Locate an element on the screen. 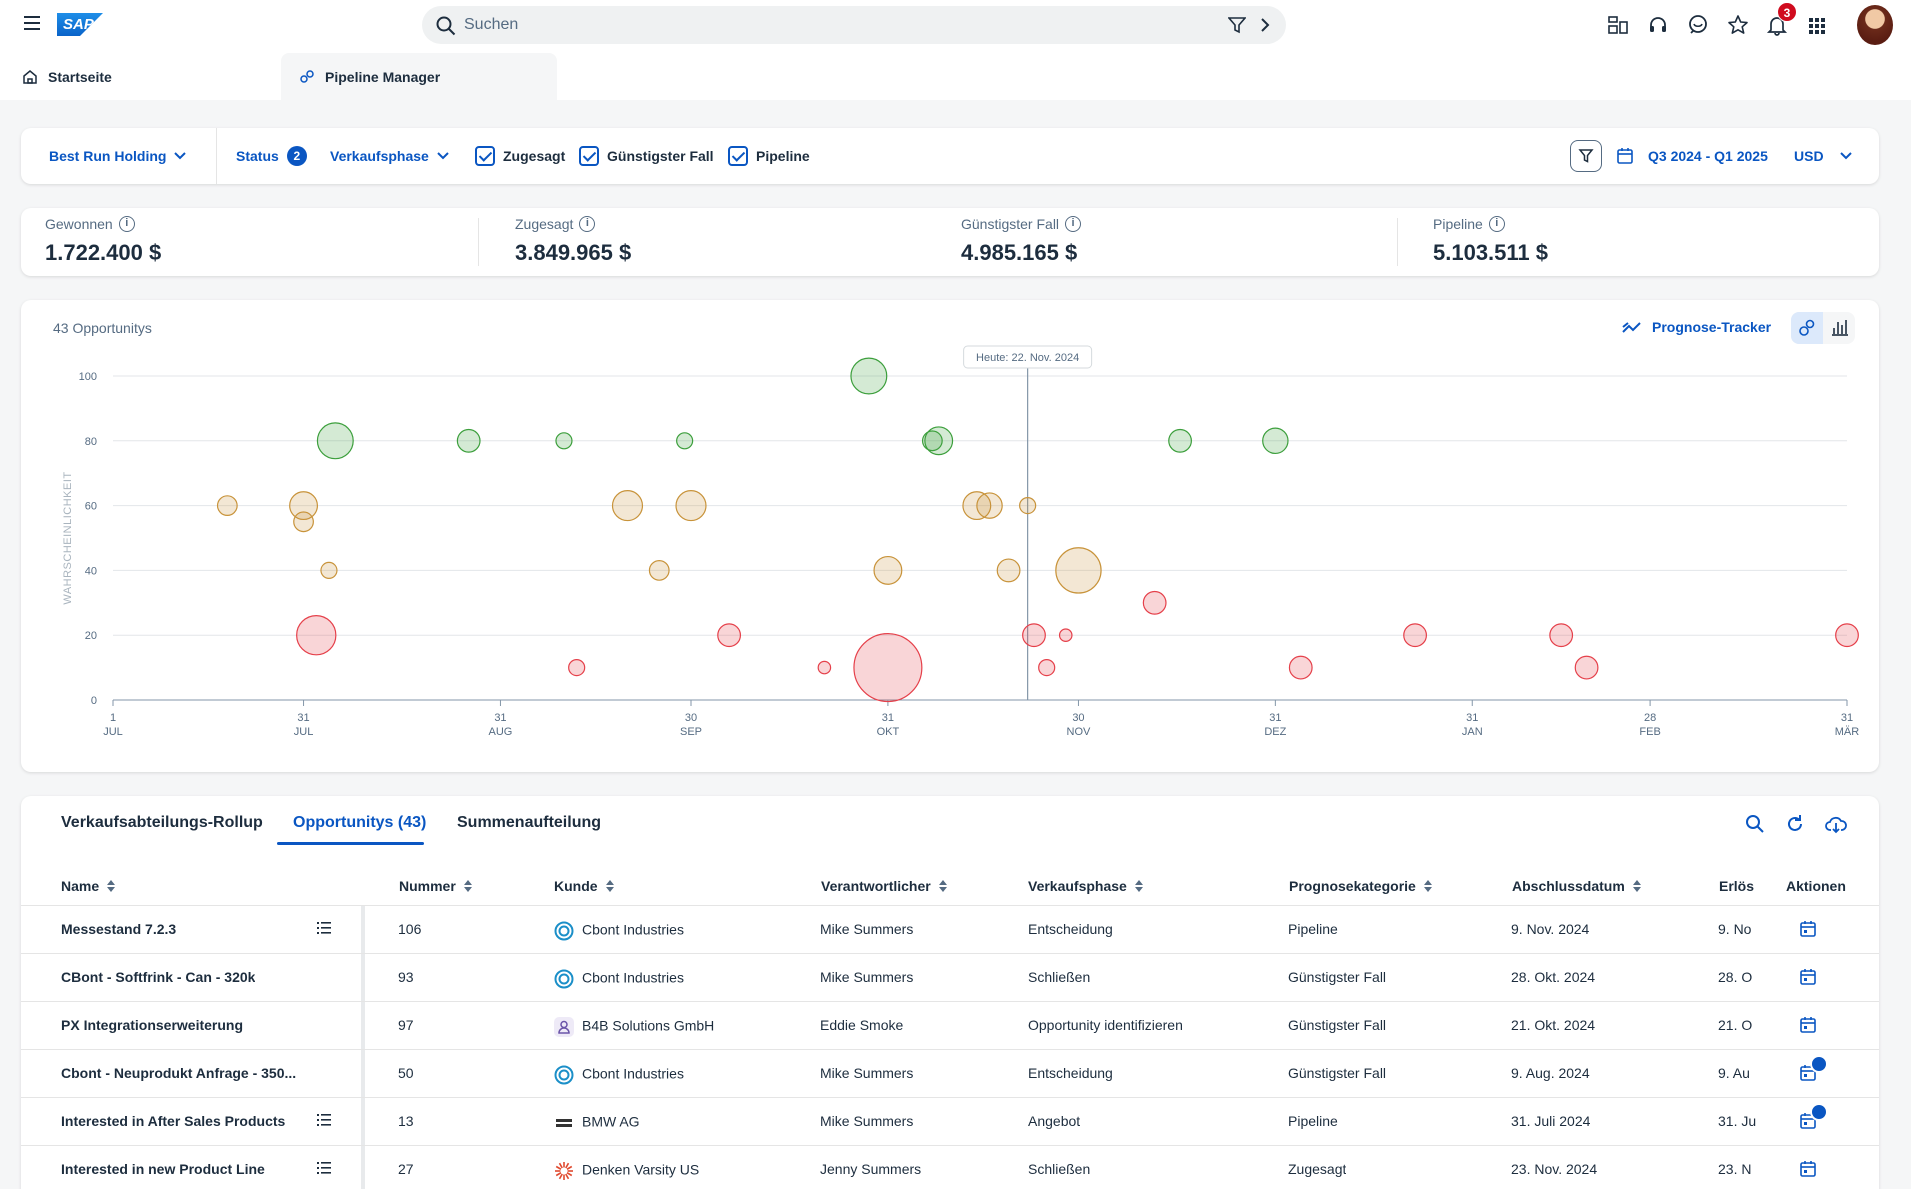 The height and width of the screenshot is (1189, 1911). cell-name: PX Integrationserweiterung is located at coordinates (152, 1025).